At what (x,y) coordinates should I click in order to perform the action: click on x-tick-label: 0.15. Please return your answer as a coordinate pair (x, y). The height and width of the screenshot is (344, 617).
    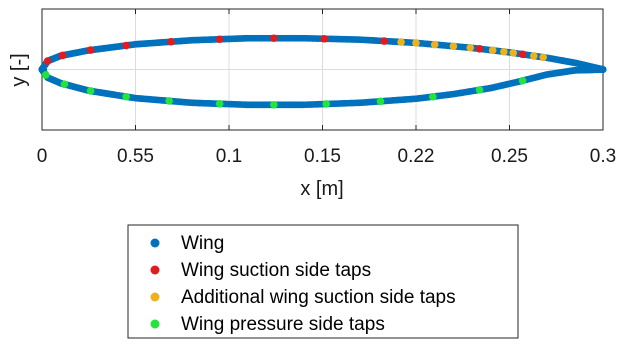
    Looking at the image, I should click on (322, 156).